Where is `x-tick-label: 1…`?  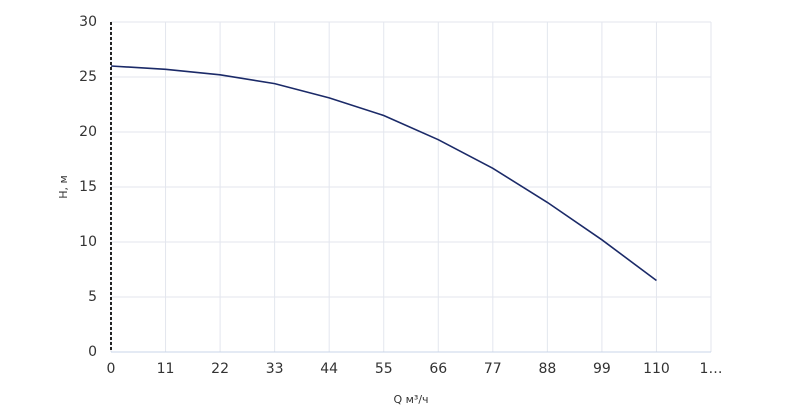
x-tick-label: 1… is located at coordinates (711, 369).